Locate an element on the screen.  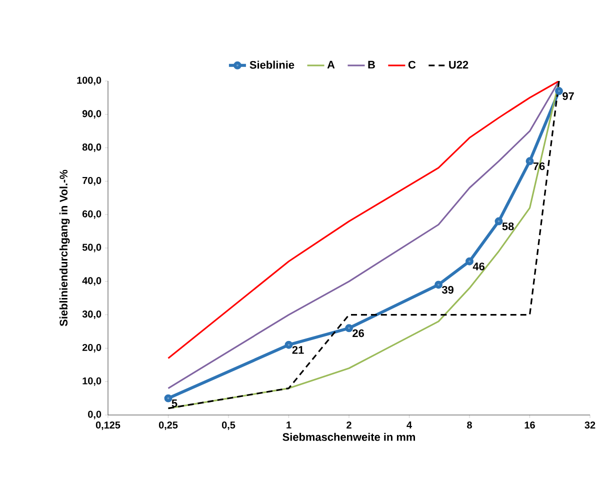
x-tick-label: 8 is located at coordinates (469, 425).